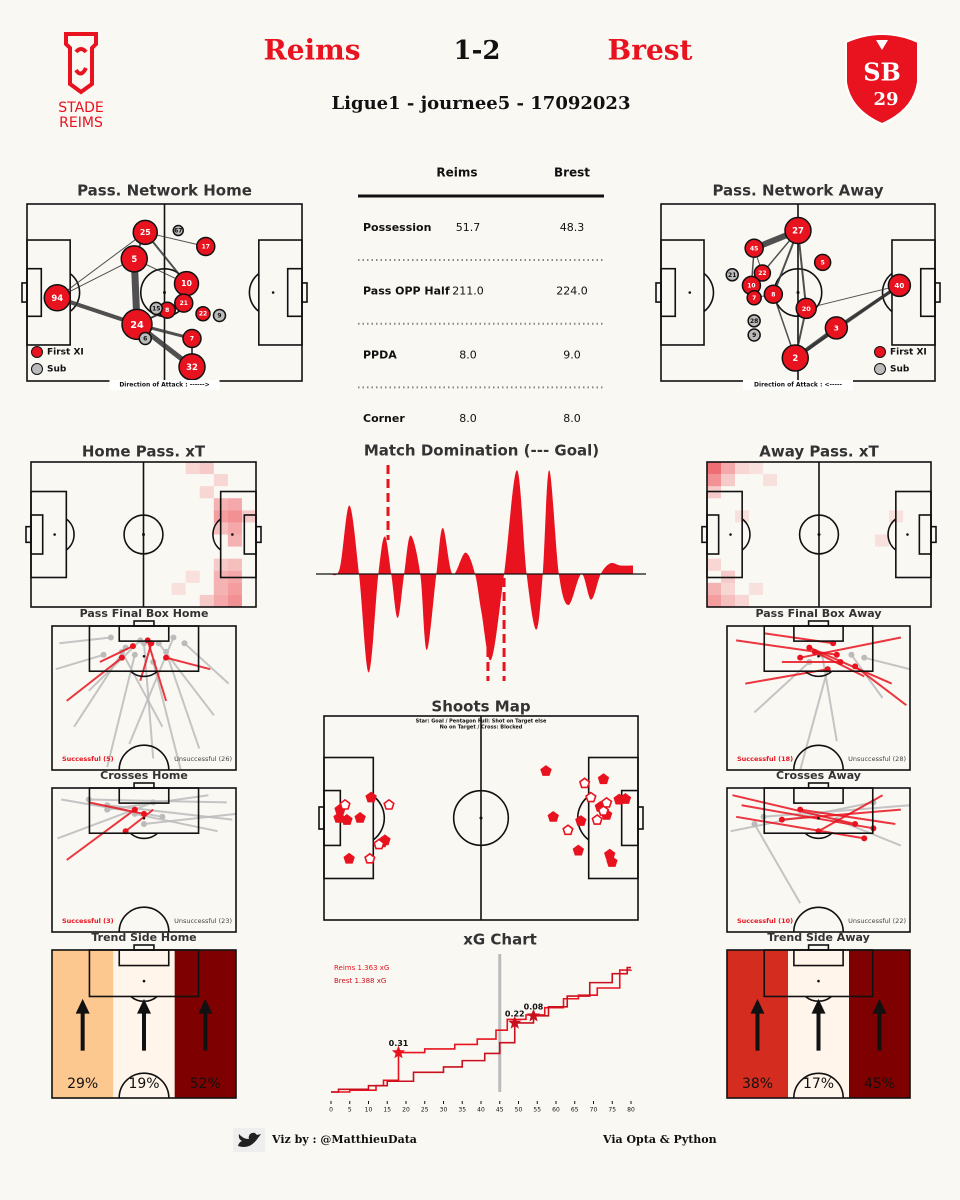  Describe the element at coordinates (575, 1110) in the screenshot. I see `x-tick-label: 65` at that location.